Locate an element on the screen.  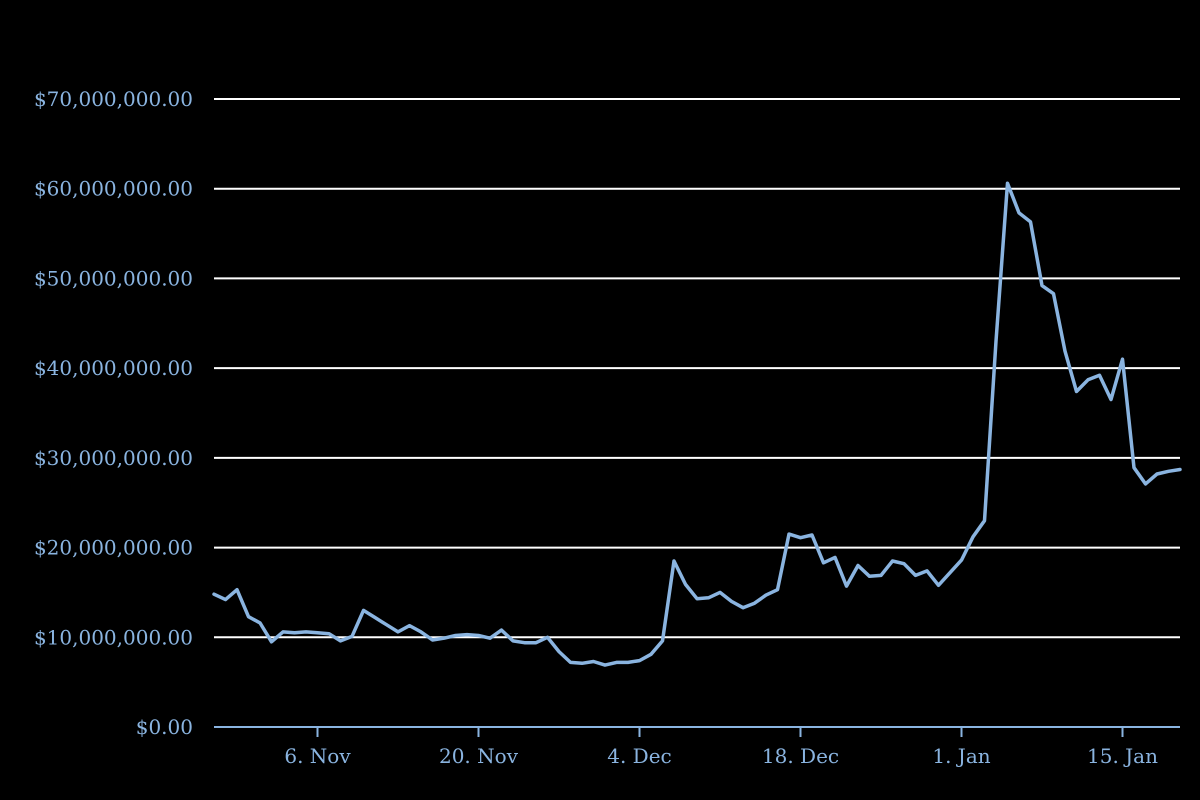
y-tick-label: $50,000,000.00 is located at coordinates (113, 278).